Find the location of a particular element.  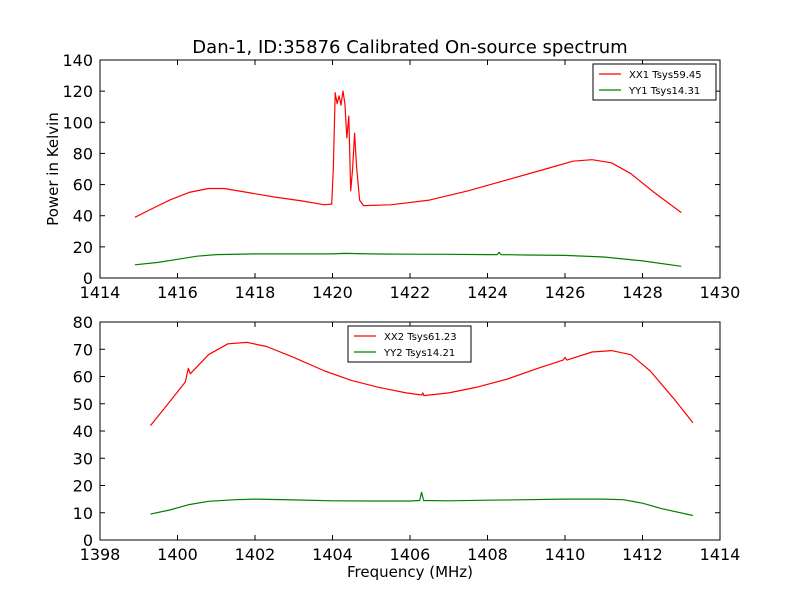

x-tick-label: 1408 is located at coordinates (487, 554).